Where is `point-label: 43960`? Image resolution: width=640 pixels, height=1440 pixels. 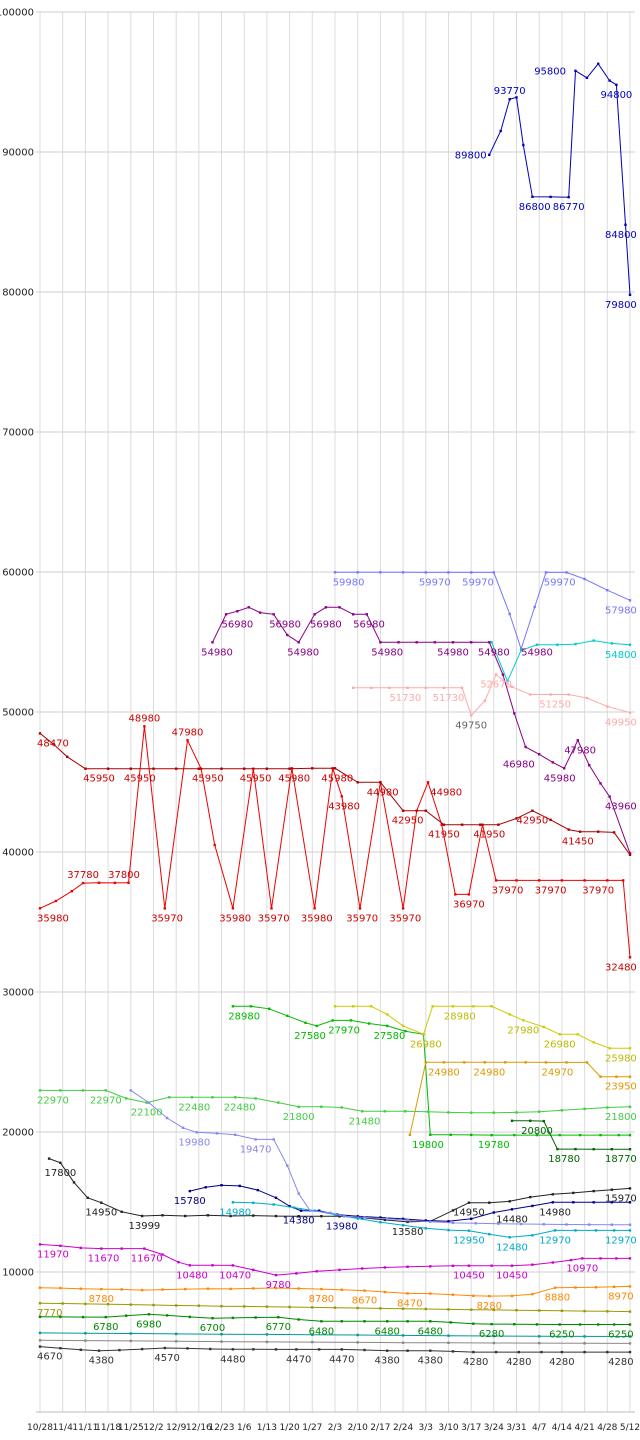 point-label: 43960 is located at coordinates (621, 807).